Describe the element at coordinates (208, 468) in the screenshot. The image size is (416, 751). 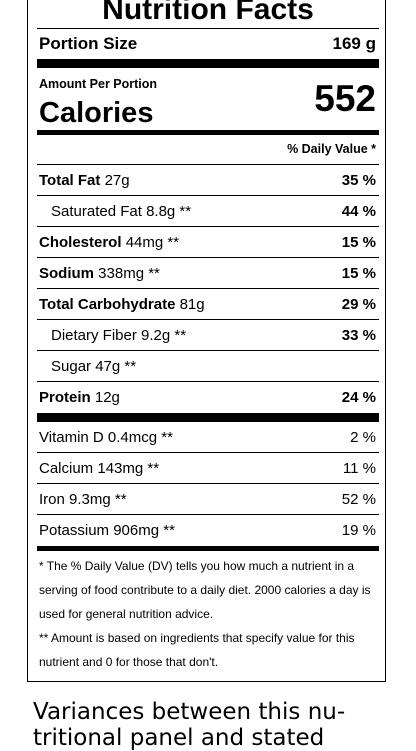
I see `vitamin-row-calcium: Calcium 143mg ** 11 %` at that location.